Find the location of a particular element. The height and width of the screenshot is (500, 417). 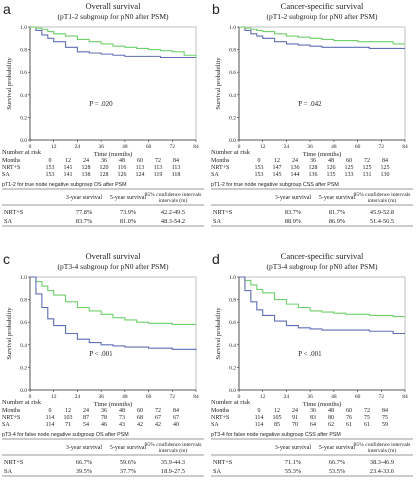

x-tick-label: 36 is located at coordinates (310, 397).